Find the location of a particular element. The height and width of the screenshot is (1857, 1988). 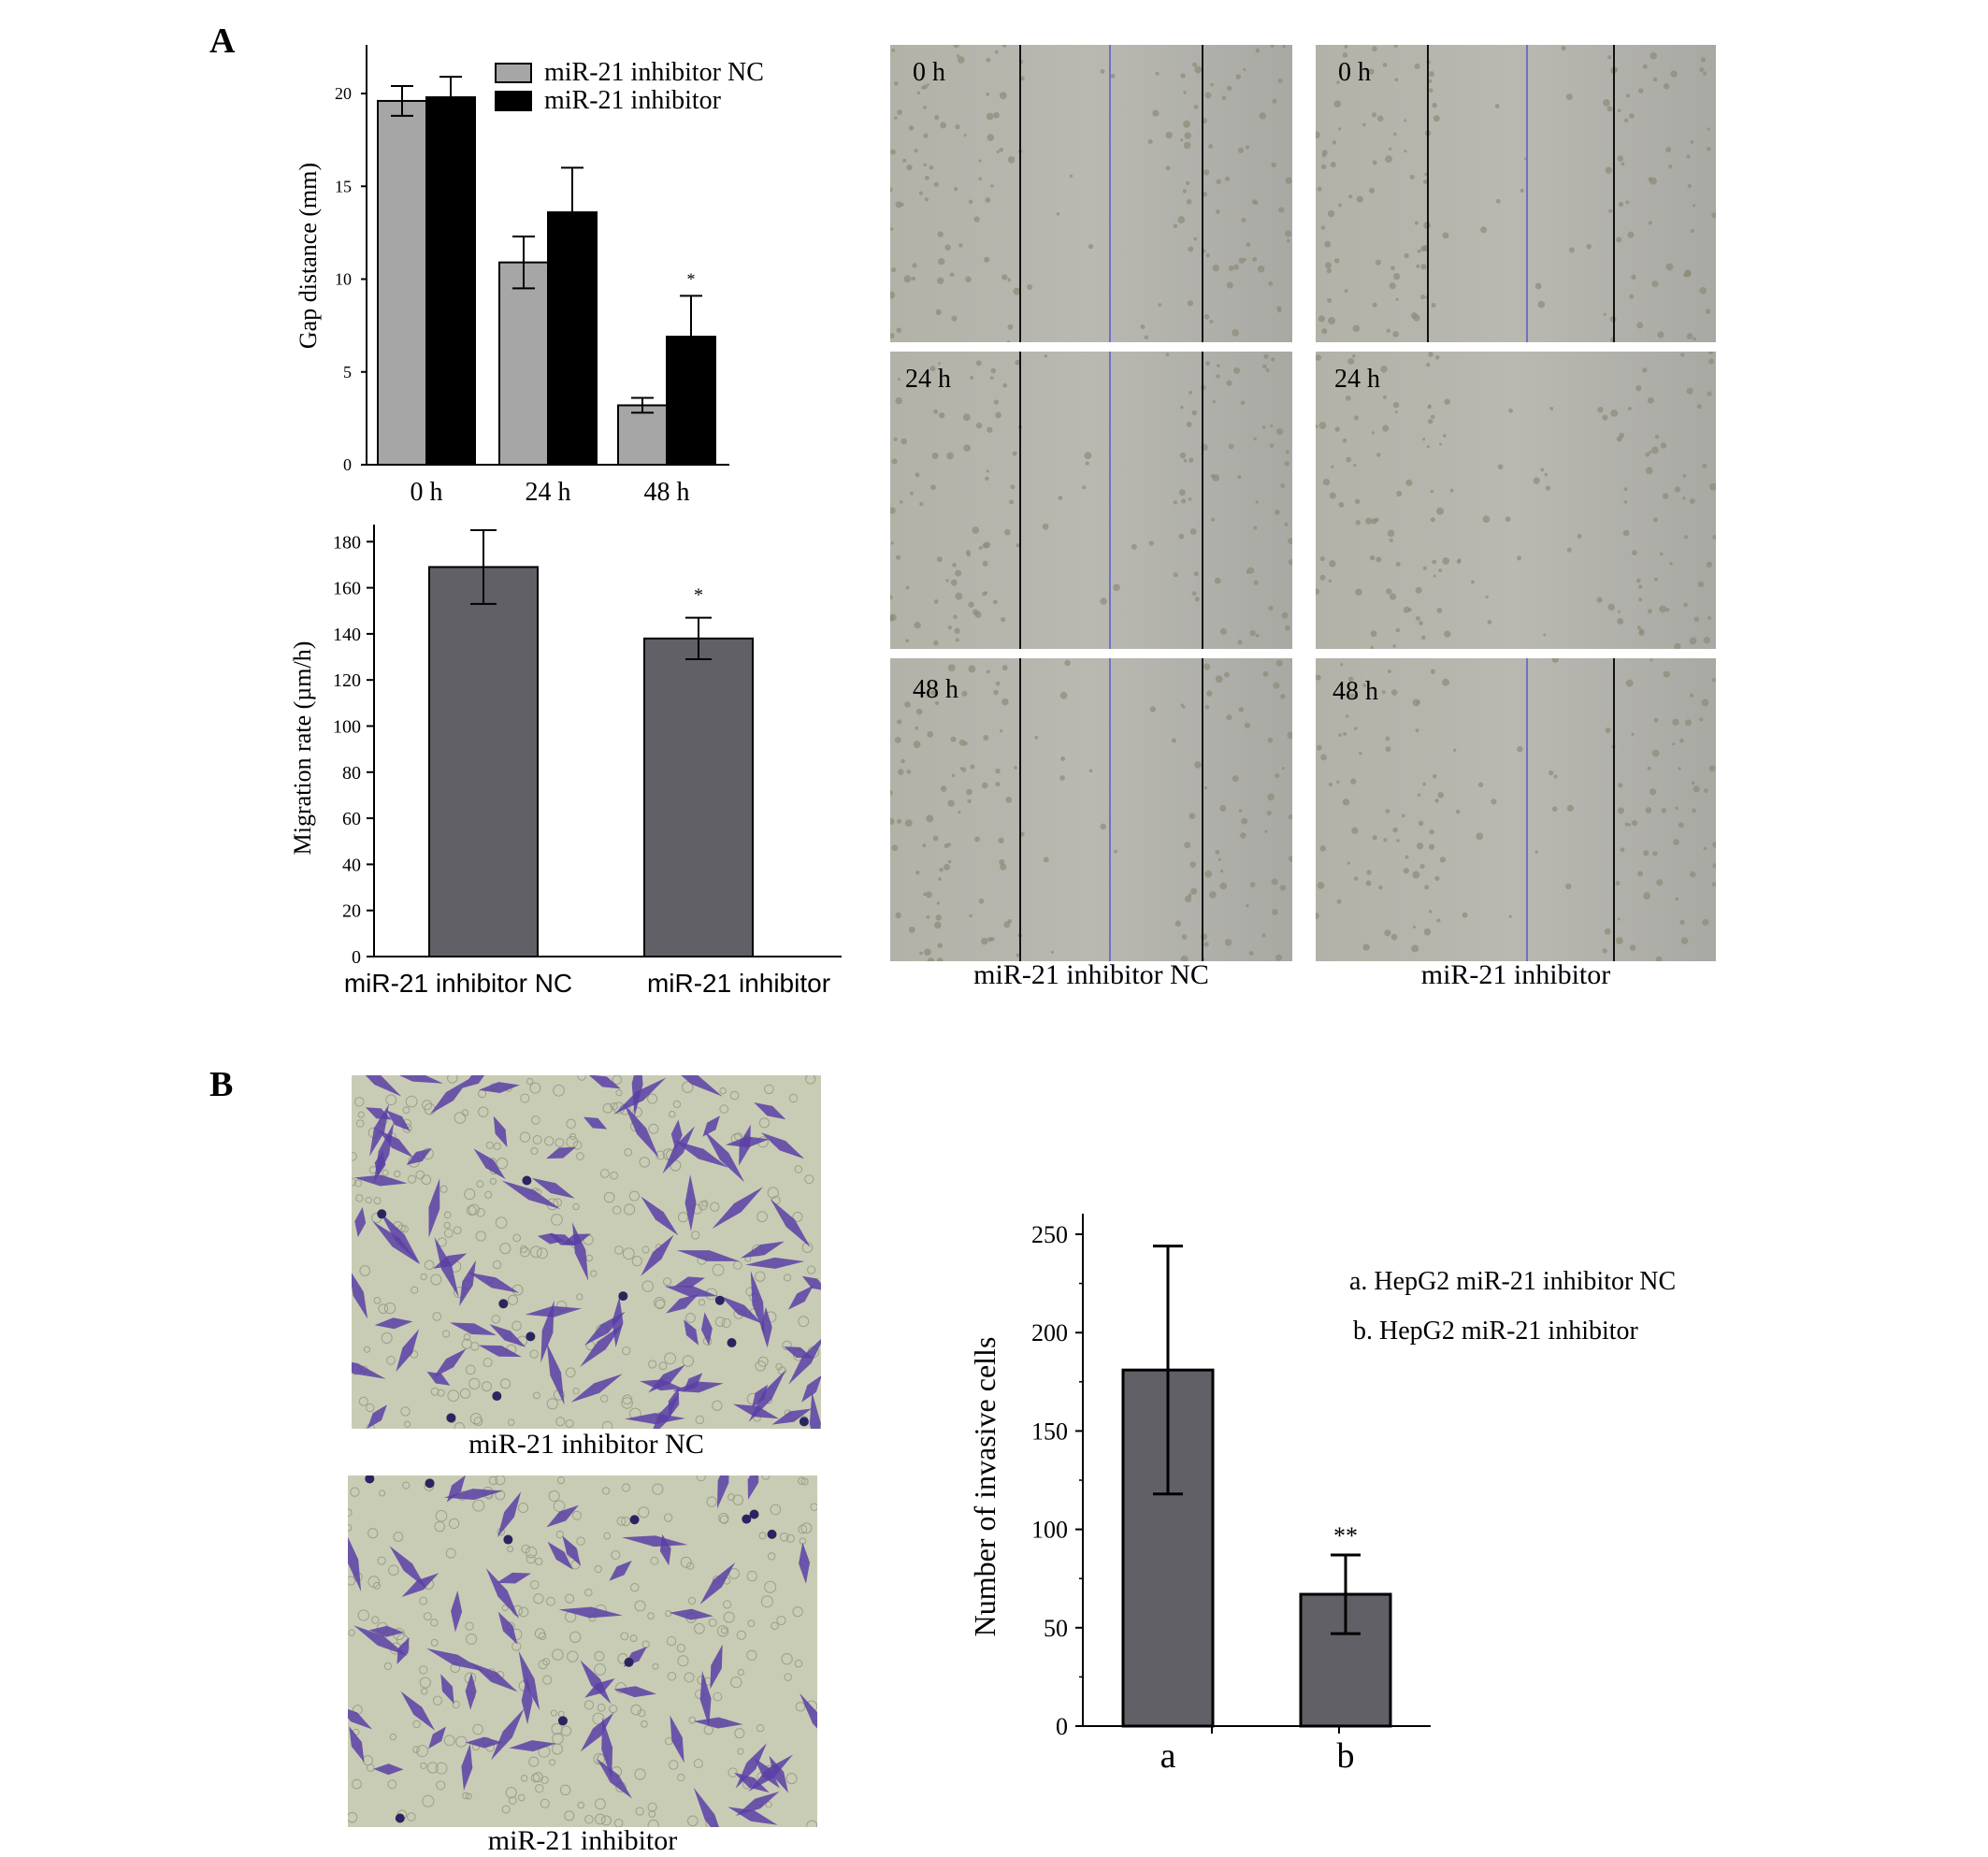

y-tick-label: 50 is located at coordinates (1056, 1629).